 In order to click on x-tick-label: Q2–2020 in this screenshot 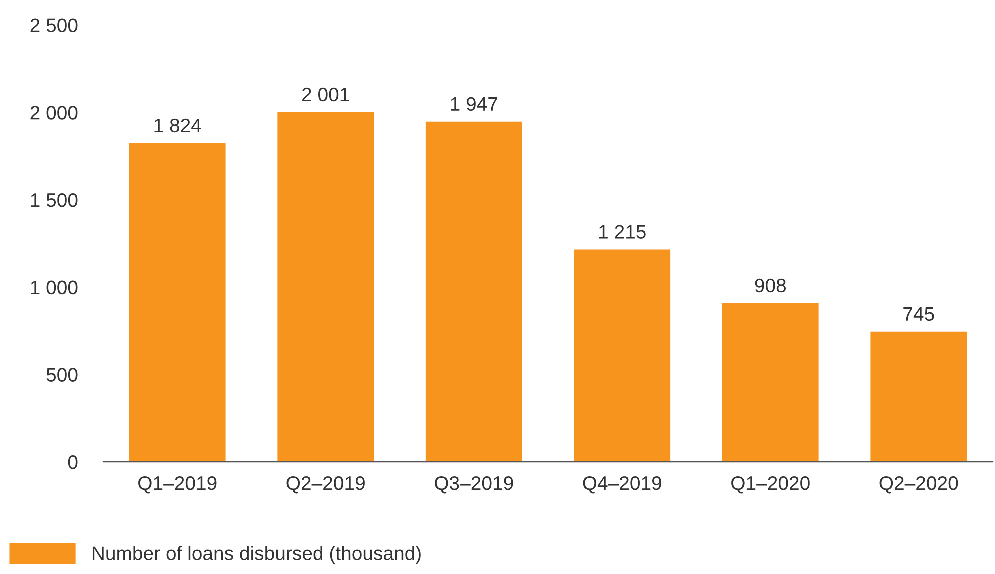, I will do `click(919, 485)`.